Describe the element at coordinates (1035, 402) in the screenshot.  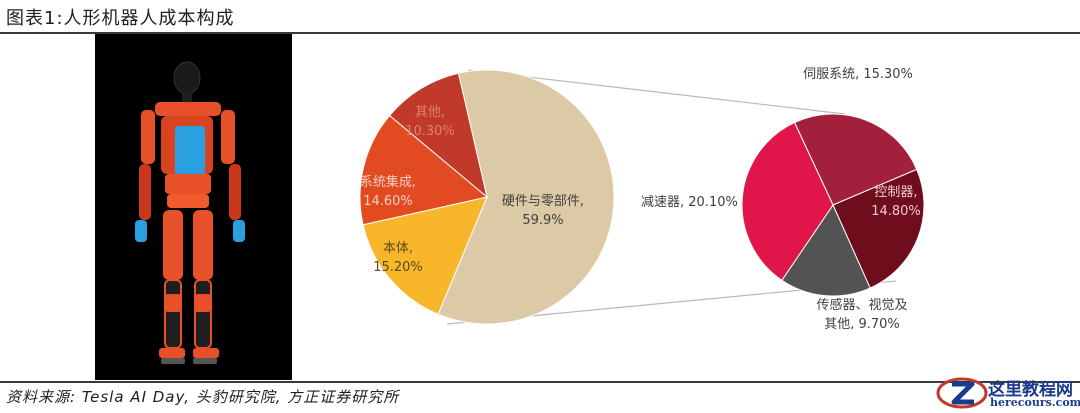
I see `watermark-url: herecours.com` at that location.